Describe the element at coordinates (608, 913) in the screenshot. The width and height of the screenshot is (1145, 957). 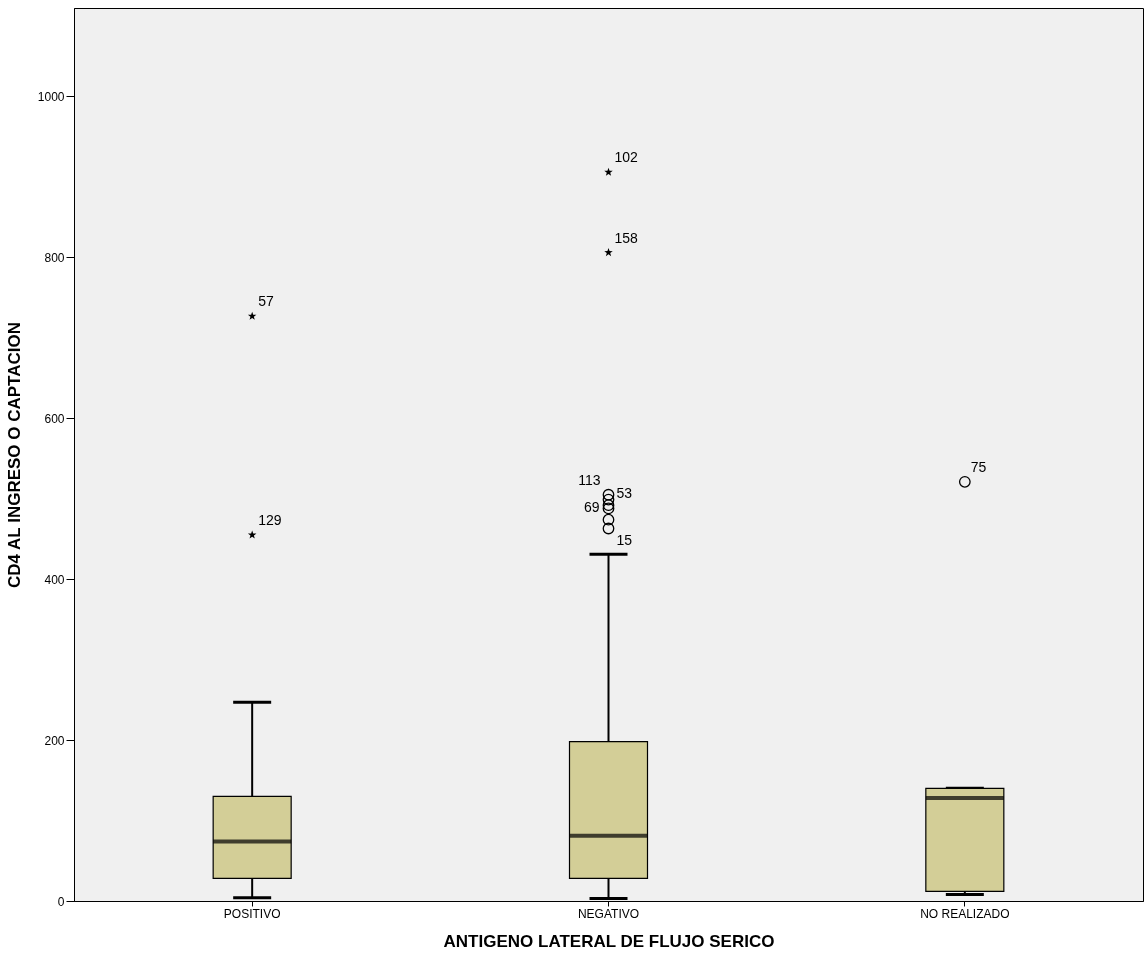
I see `x-tick-label: NEGATIVO` at that location.